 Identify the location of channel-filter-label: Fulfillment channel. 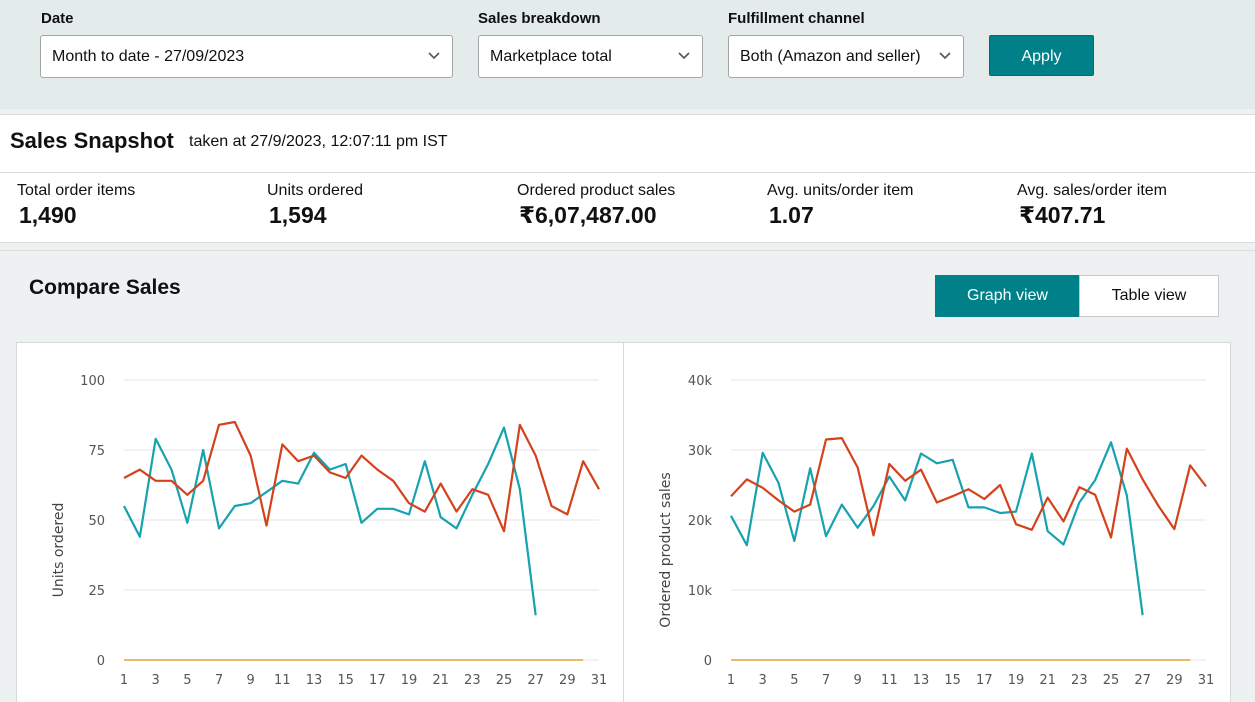
(796, 18).